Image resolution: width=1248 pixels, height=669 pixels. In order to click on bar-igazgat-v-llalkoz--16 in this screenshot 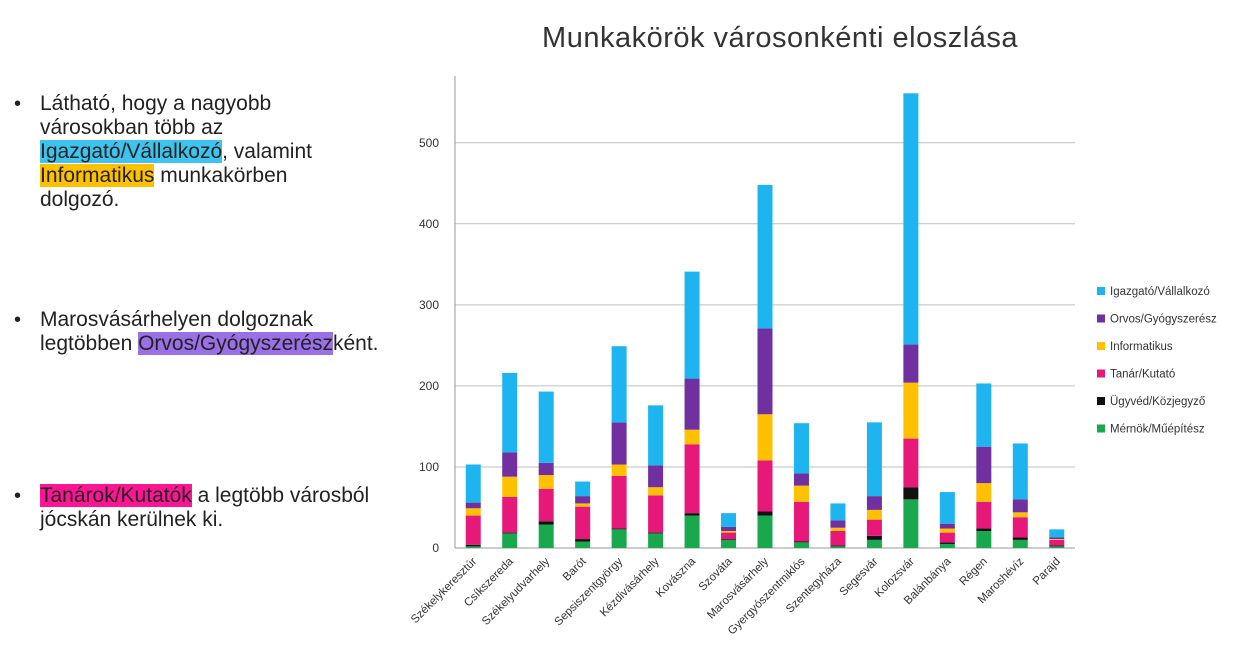, I will do `click(1057, 533)`.